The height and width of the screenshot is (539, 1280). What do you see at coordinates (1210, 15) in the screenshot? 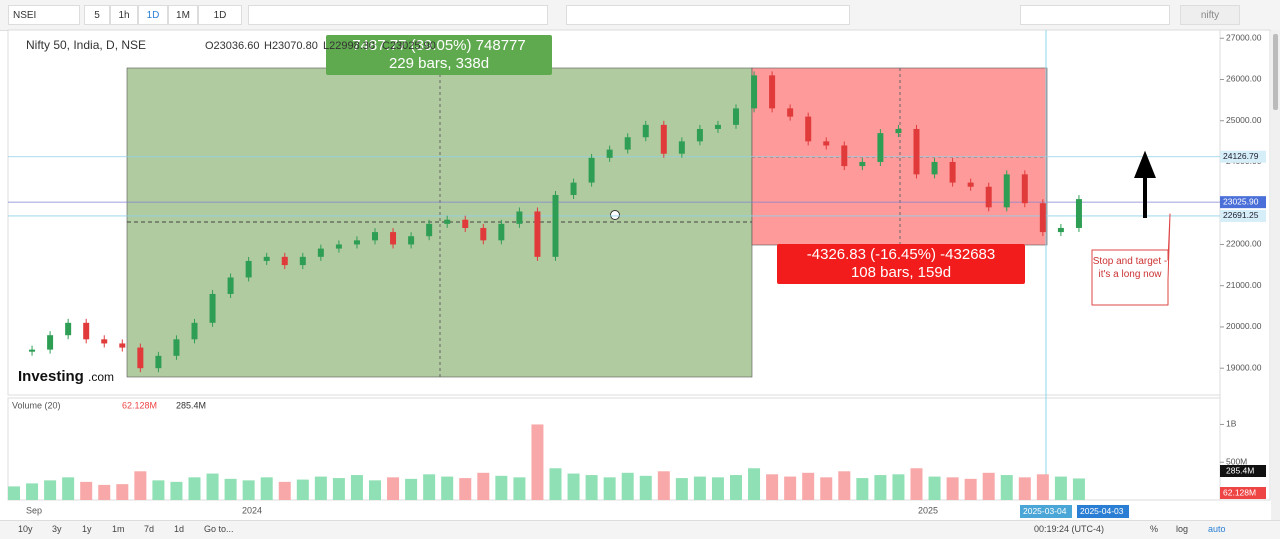
I see `search-box: nifty` at bounding box center [1210, 15].